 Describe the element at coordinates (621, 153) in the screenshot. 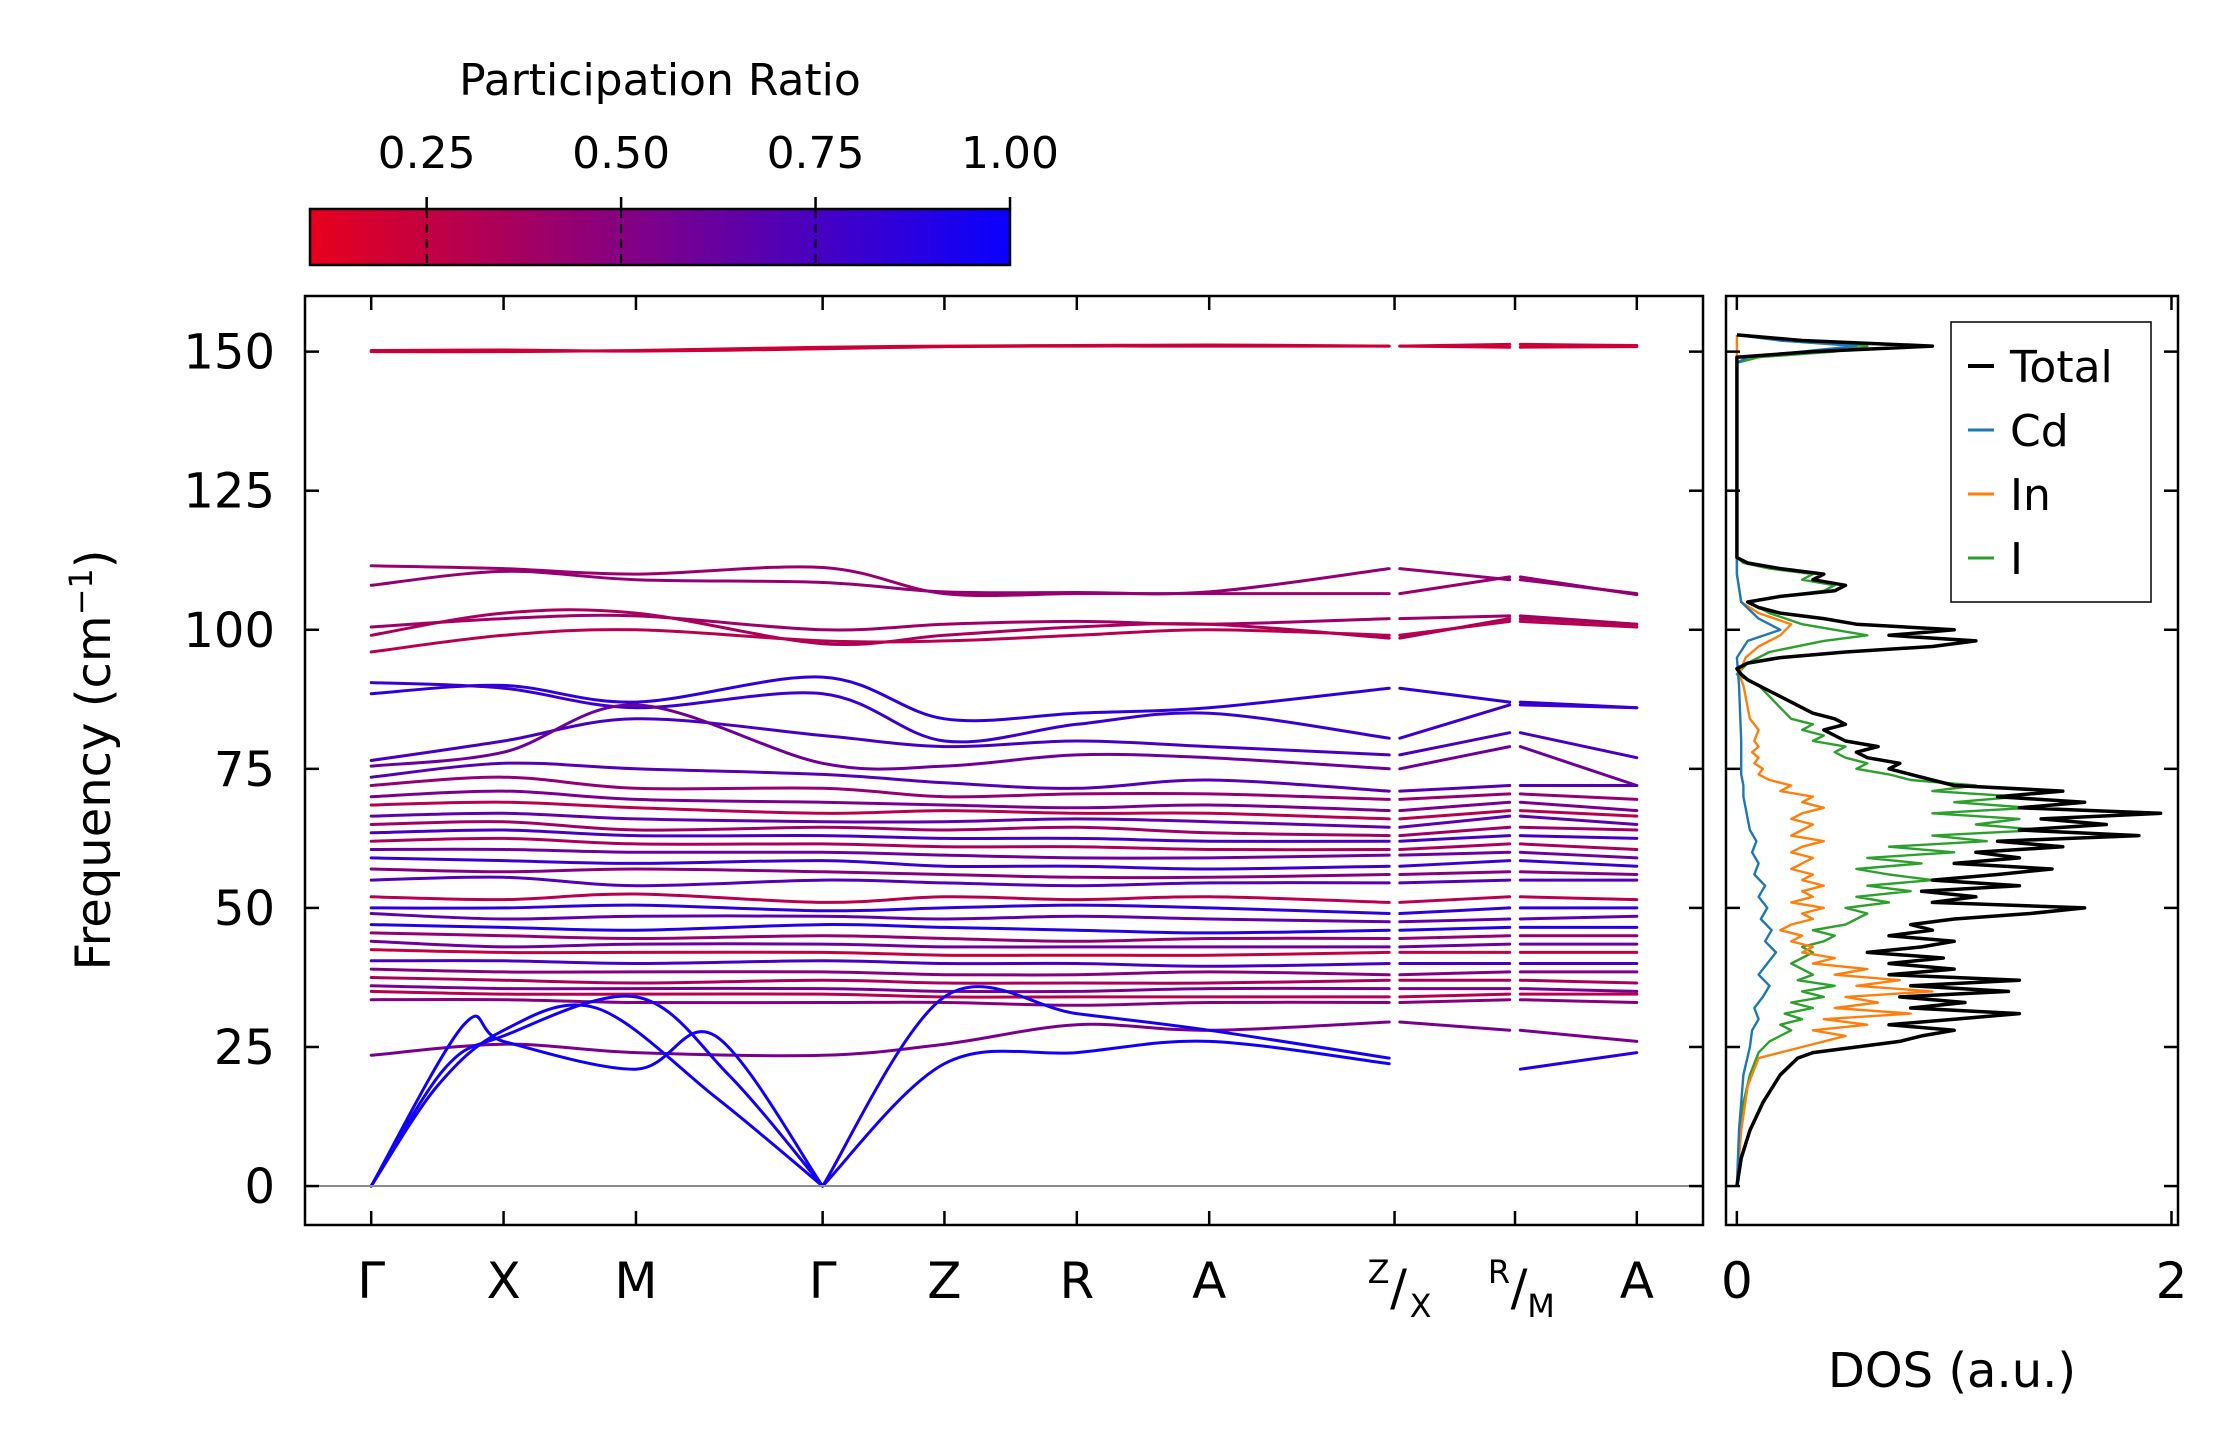

I see `colorbar-tick-label: 0.50` at that location.